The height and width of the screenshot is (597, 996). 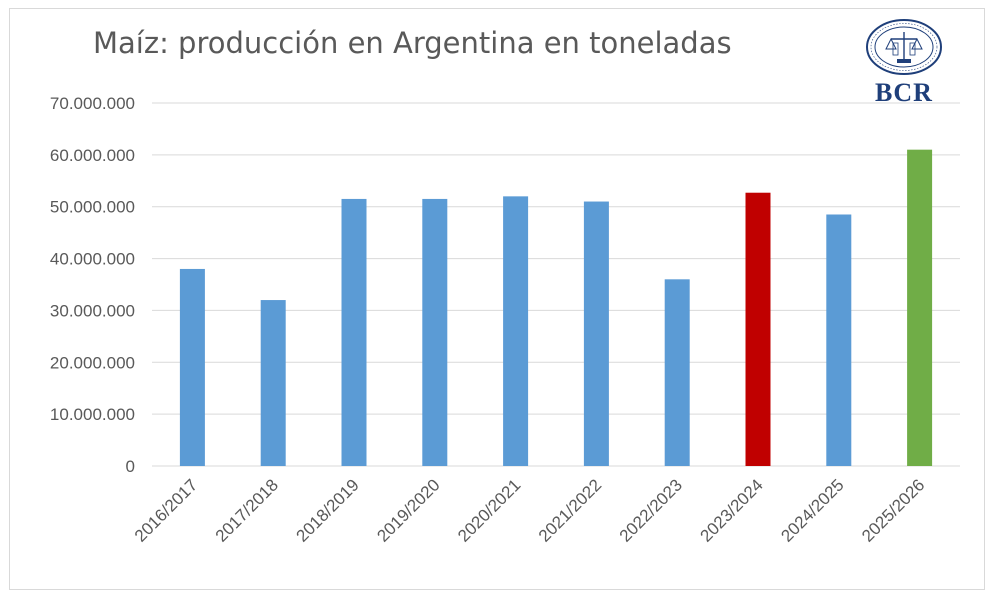 I want to click on y-tick-label: 30.000.000, so click(x=92, y=310).